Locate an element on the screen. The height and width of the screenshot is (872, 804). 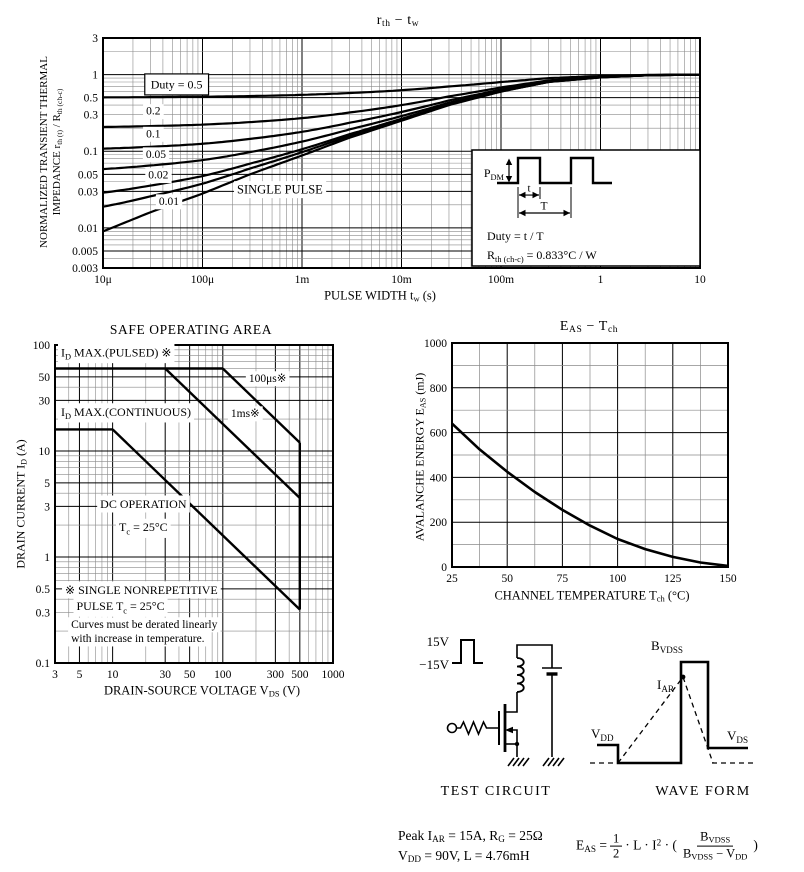
soa-label: ※ SINGLE NONREPETITIVE is located at coordinates (141, 590).